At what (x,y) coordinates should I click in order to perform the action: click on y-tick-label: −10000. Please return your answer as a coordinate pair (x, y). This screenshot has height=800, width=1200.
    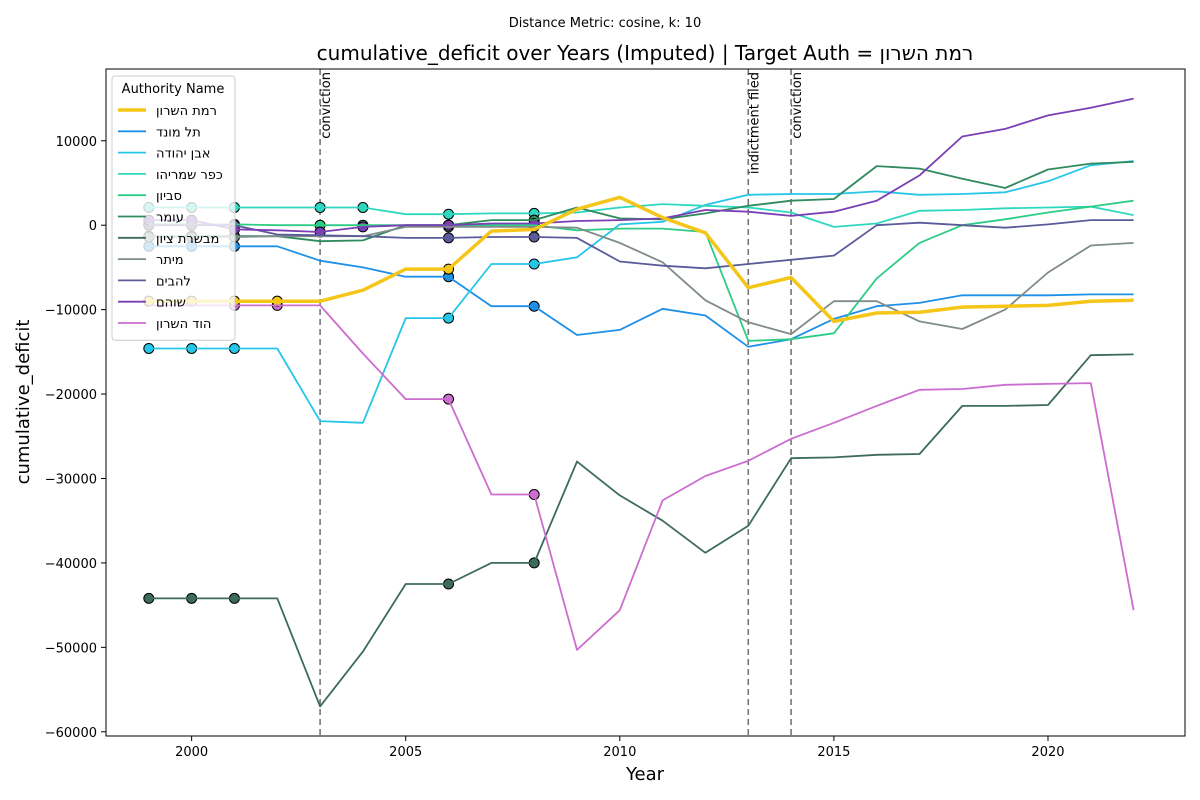
    Looking at the image, I should click on (71, 311).